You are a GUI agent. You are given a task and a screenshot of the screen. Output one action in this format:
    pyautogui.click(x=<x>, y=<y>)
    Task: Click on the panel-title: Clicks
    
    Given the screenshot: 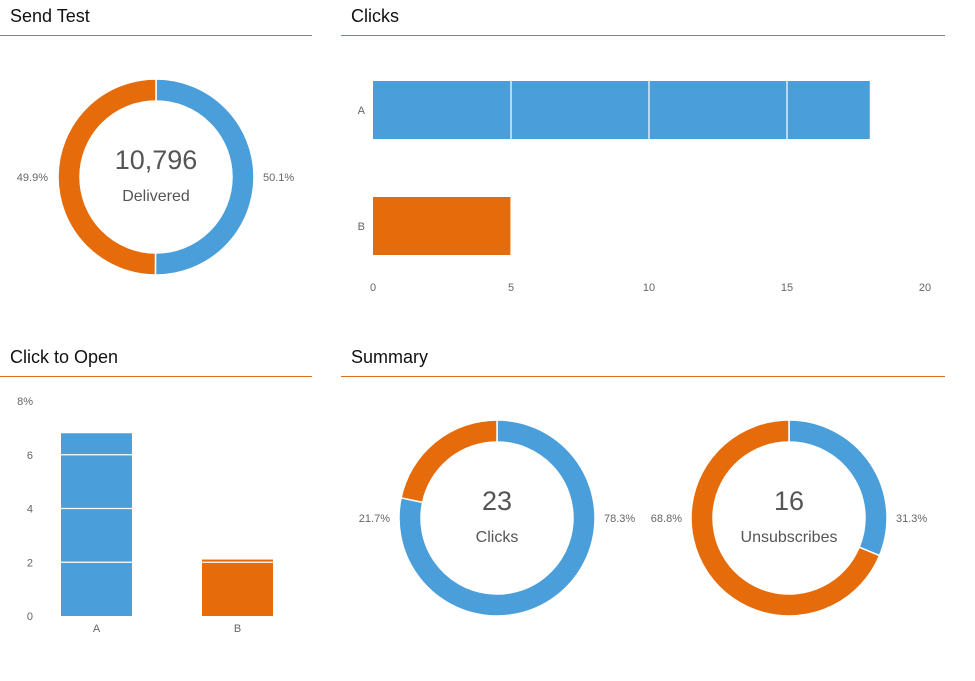 What is the action you would take?
    pyautogui.click(x=375, y=16)
    